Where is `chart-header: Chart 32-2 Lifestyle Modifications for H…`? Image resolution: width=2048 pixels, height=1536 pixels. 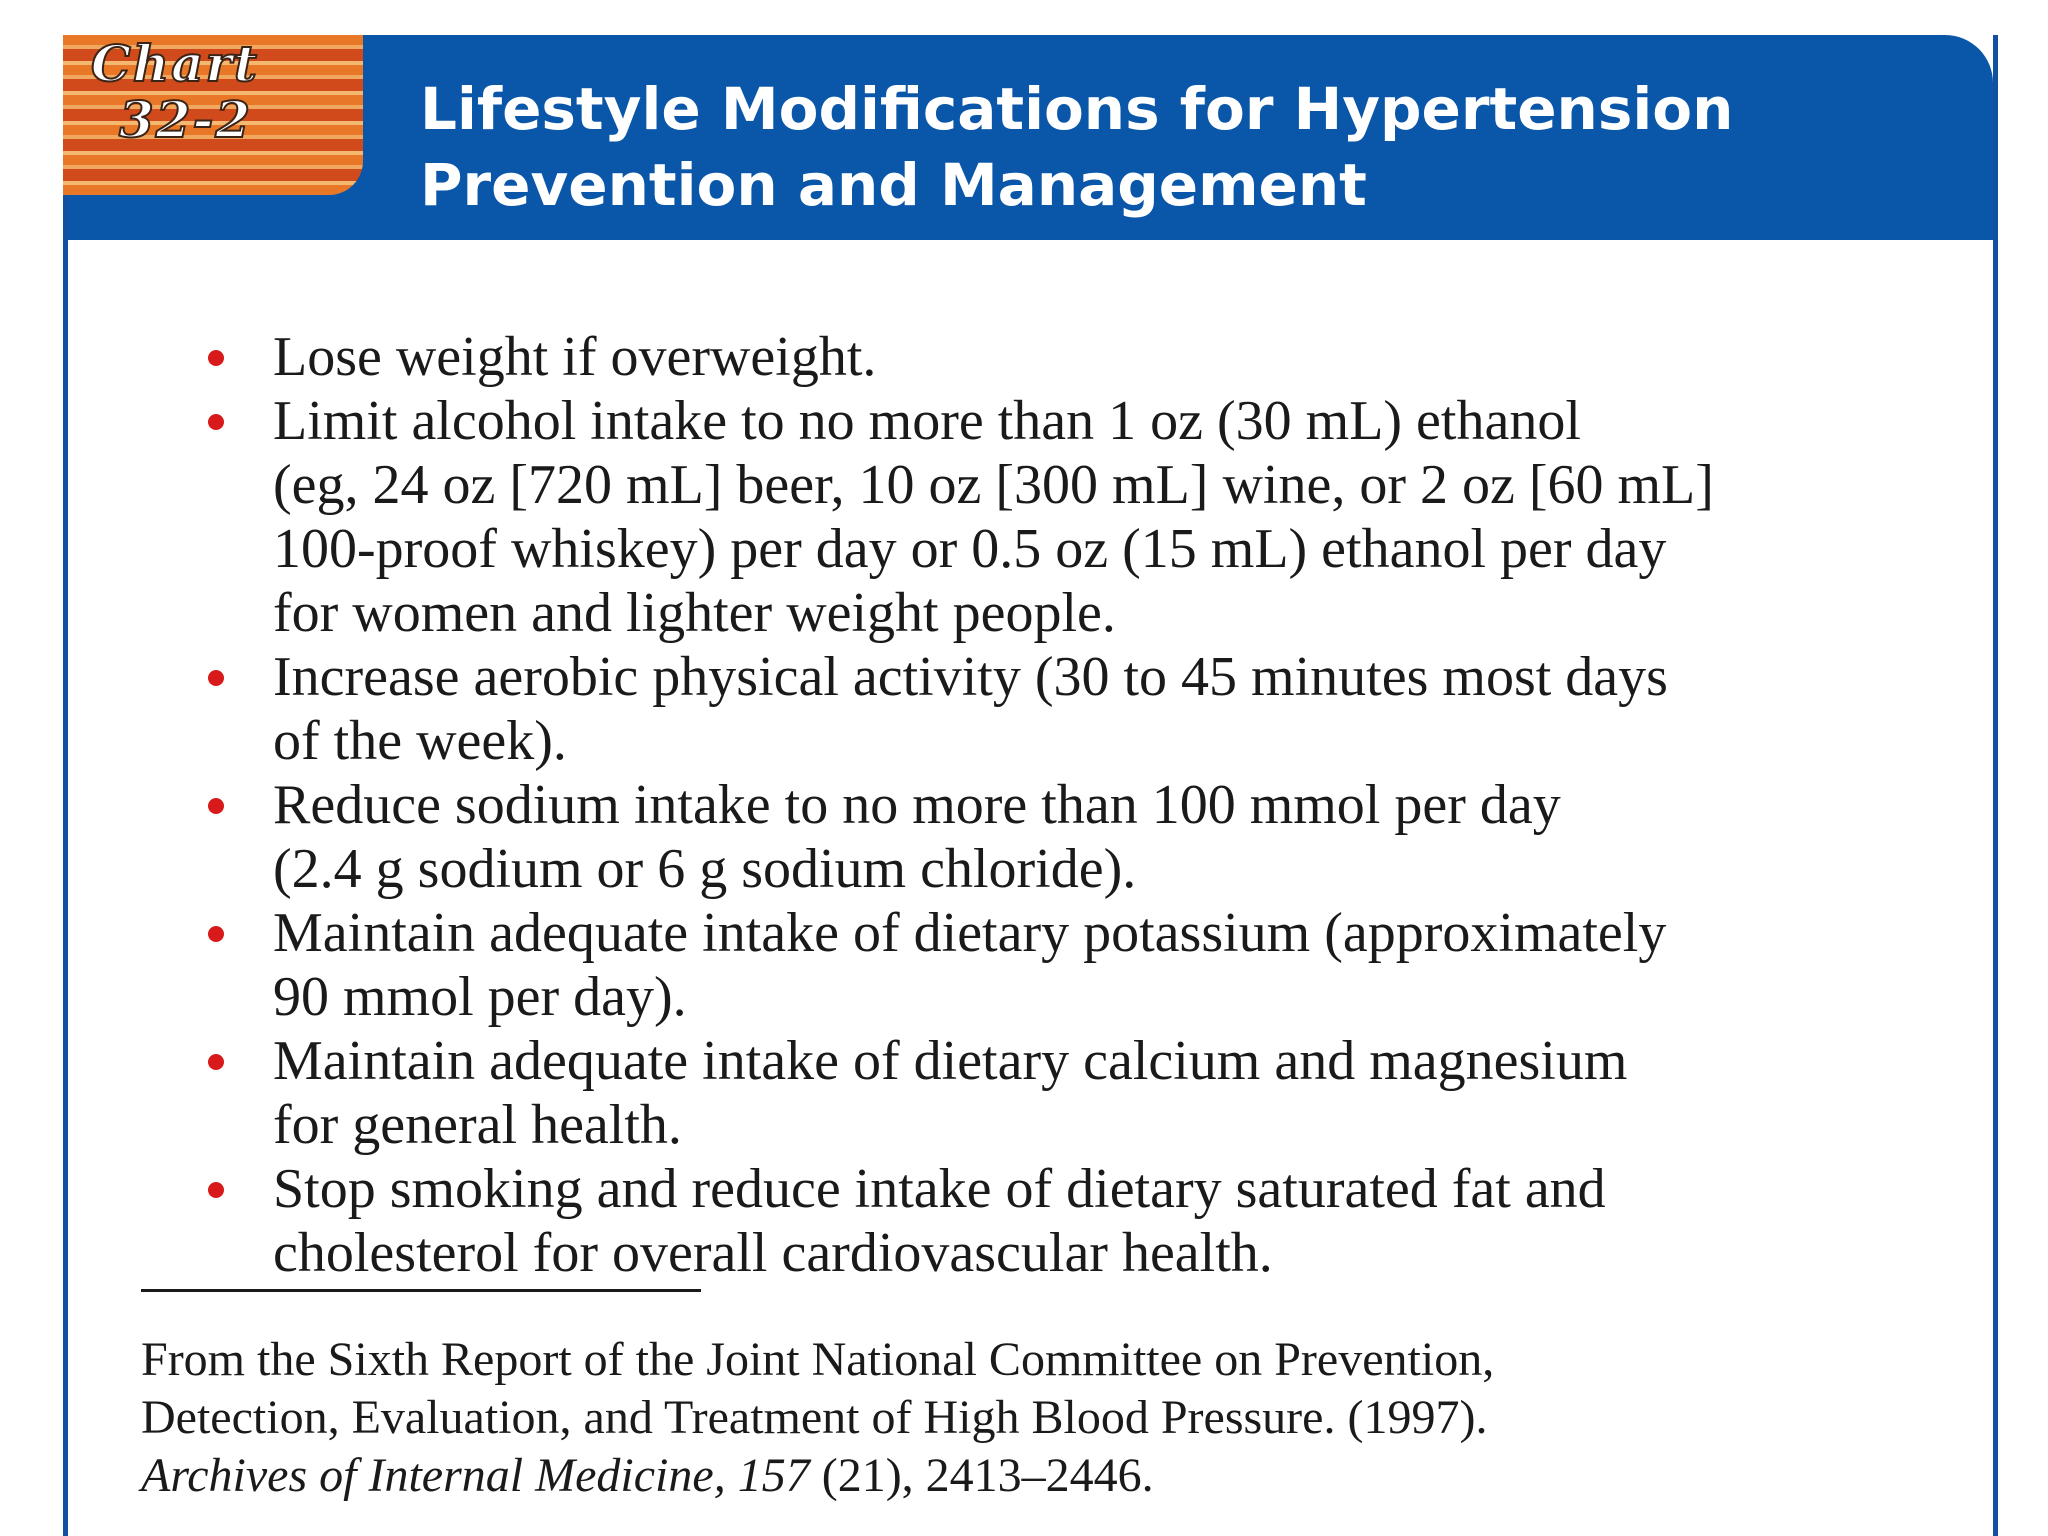
chart-header: Chart 32-2 Lifestyle Modifications for H… is located at coordinates (1028, 137).